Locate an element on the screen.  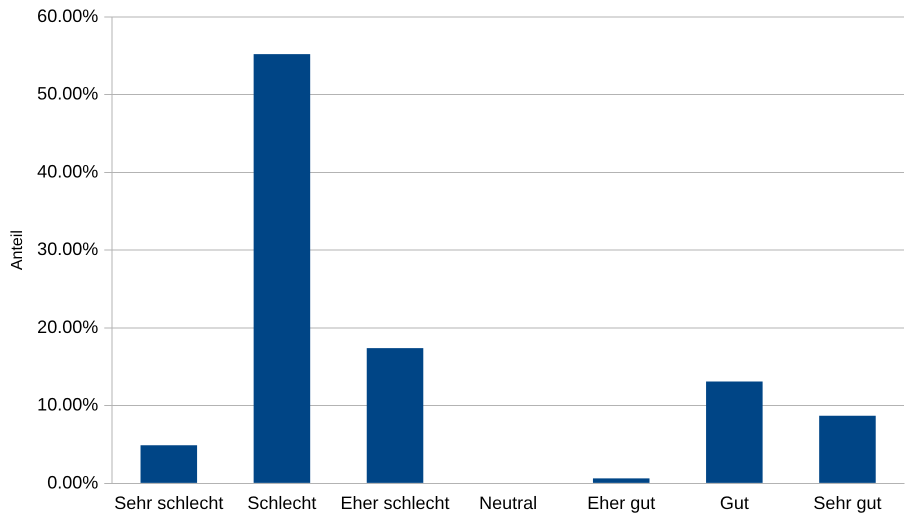
x-tick-label: Sehr schlecht is located at coordinates (169, 503).